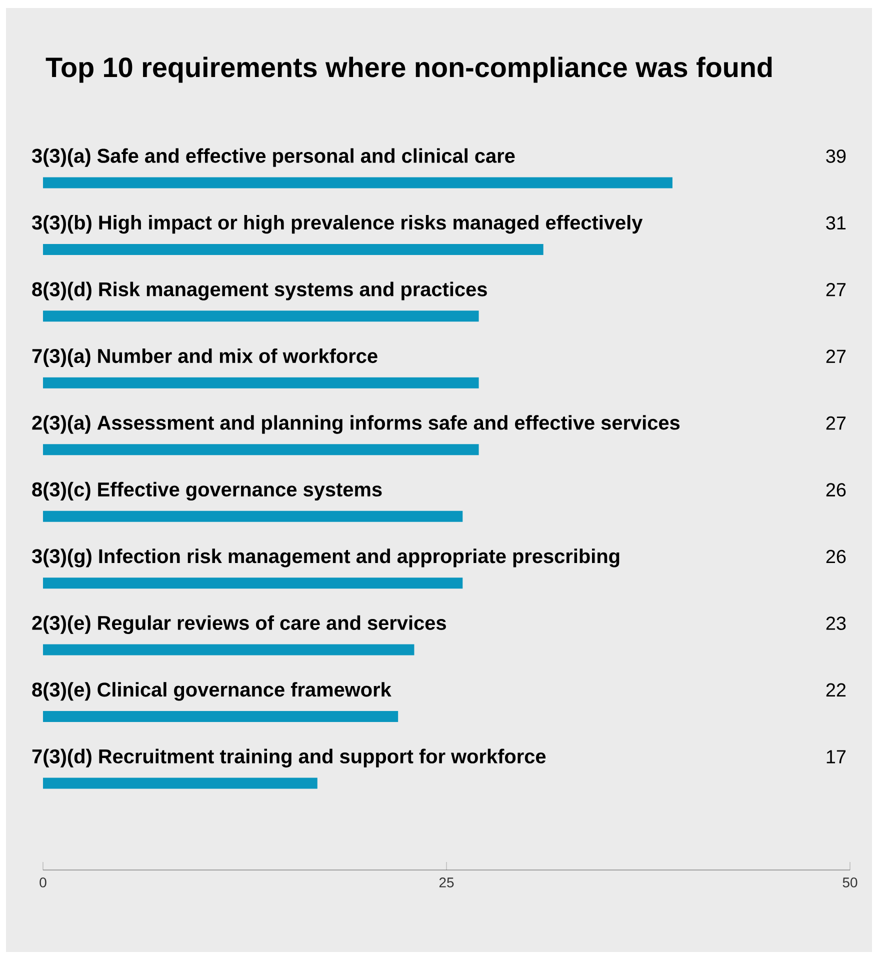 Image resolution: width=878 pixels, height=960 pixels. Describe the element at coordinates (273, 157) in the screenshot. I see `y-tick-label: 3(3)(a) Safe and effective personal and clinical care` at that location.